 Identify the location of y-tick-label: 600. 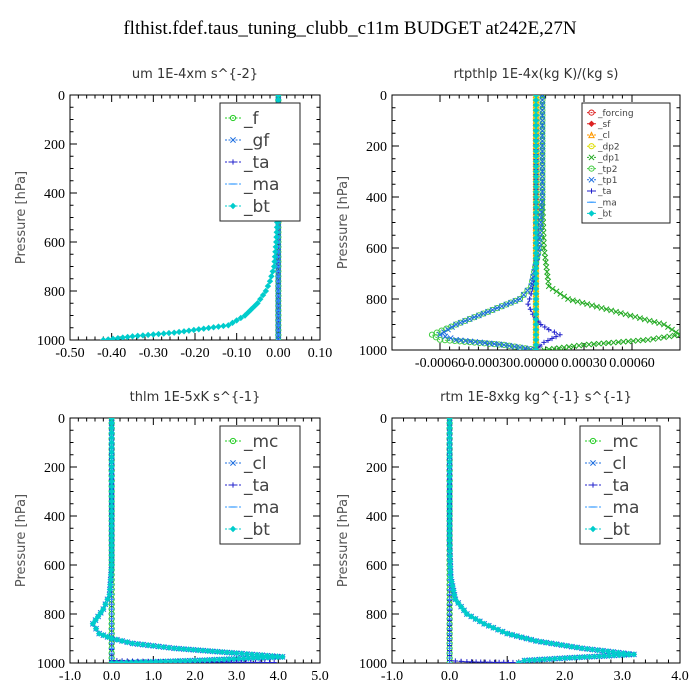
(376, 249).